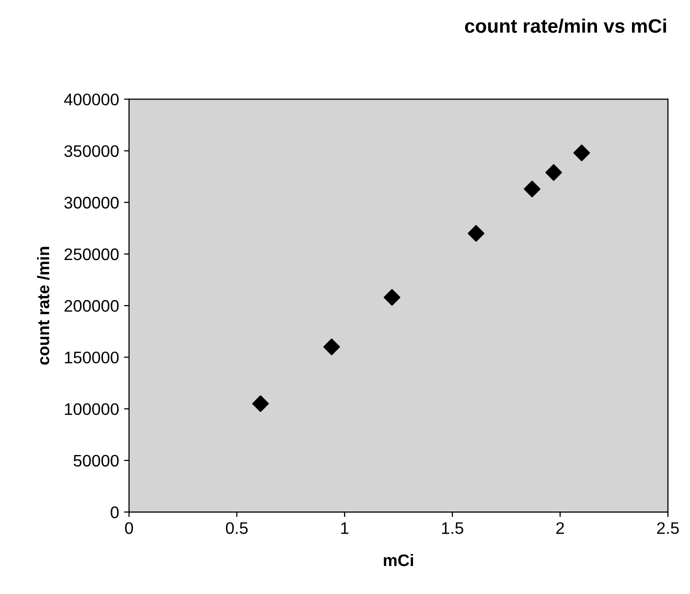  Describe the element at coordinates (399, 560) in the screenshot. I see `x-axis-title: mCi` at that location.